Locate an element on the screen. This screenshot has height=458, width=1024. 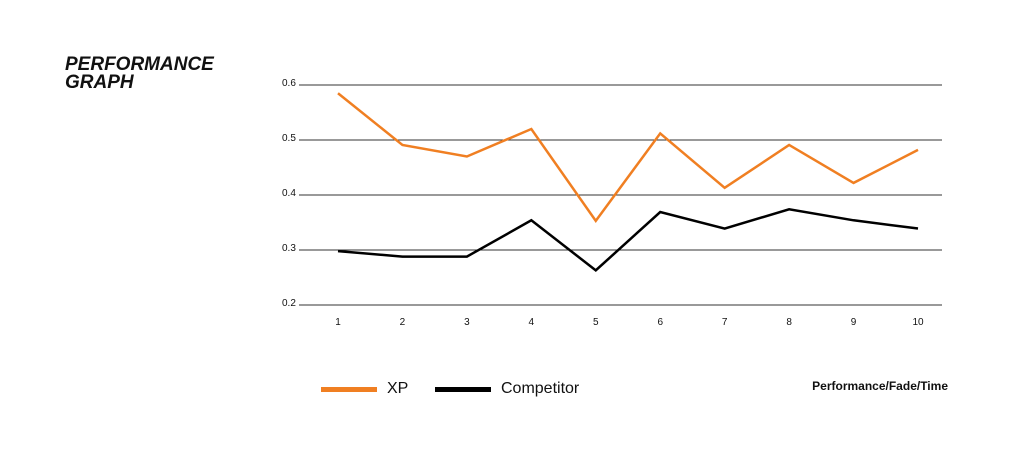
x-tick-label: 1 is located at coordinates (338, 322).